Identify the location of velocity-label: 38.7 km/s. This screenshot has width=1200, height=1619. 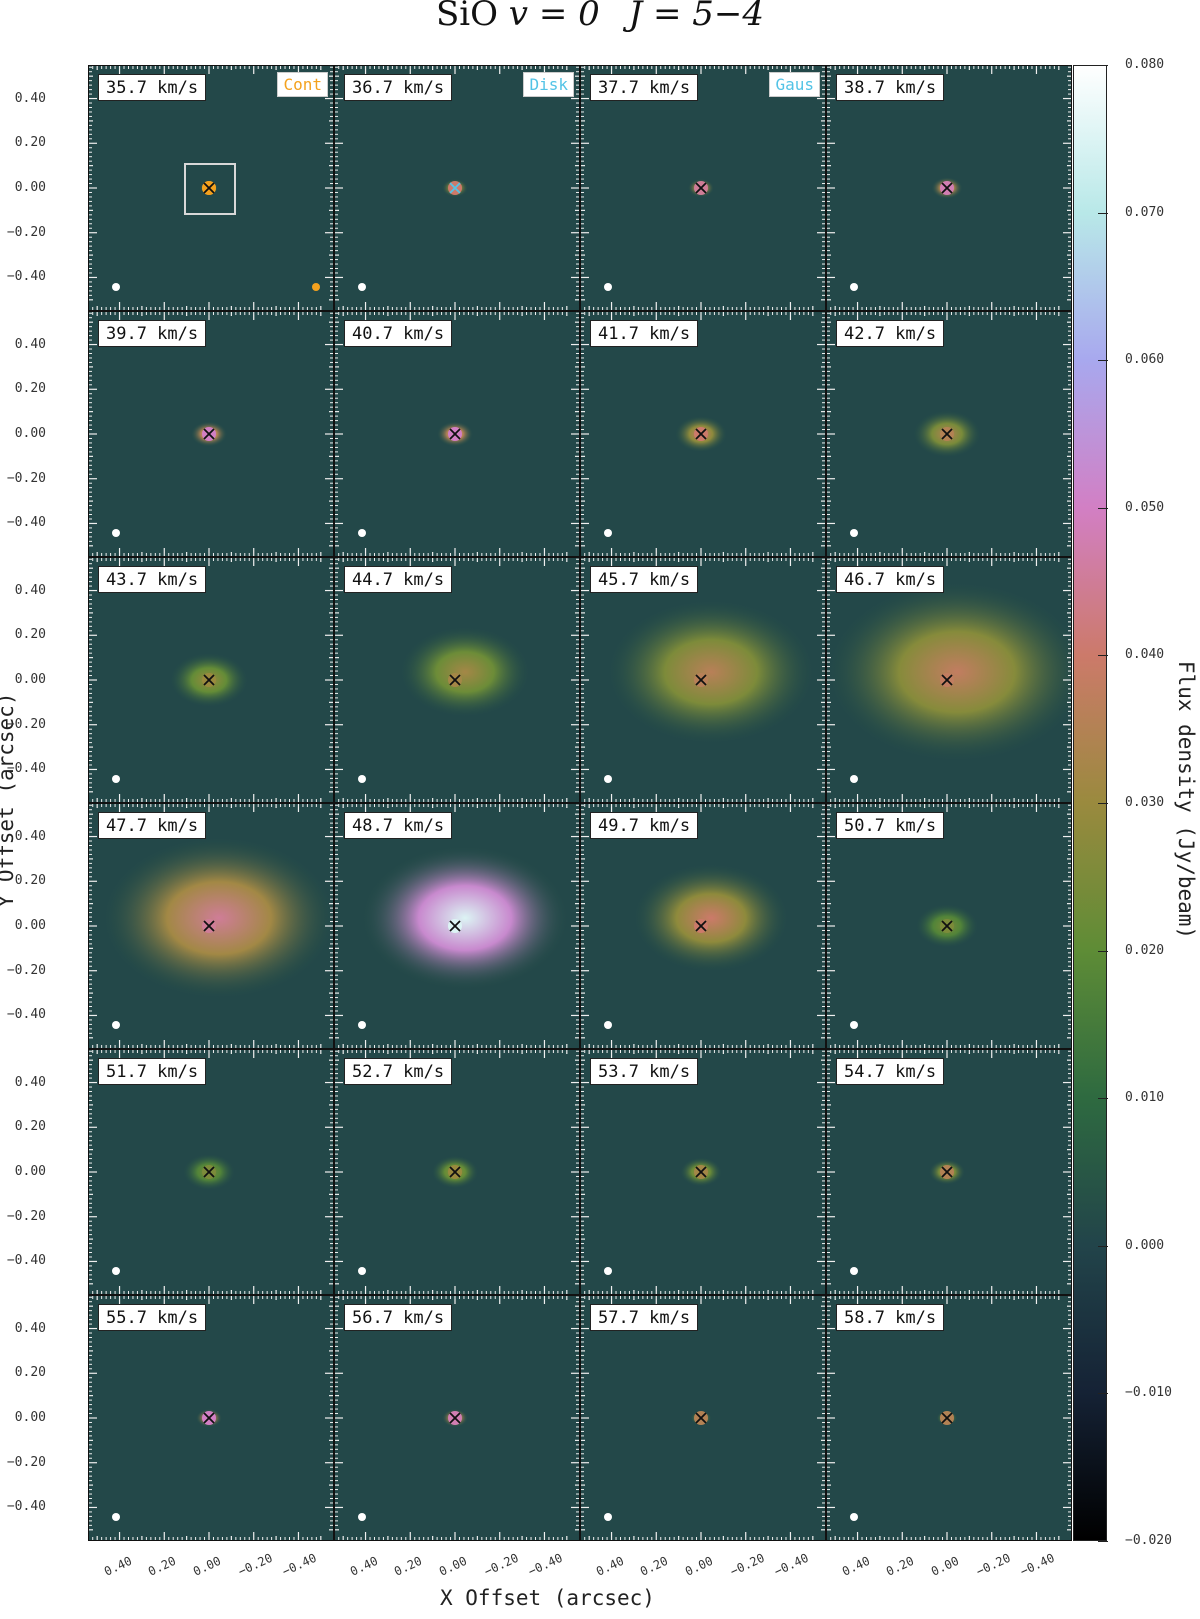
(890, 87).